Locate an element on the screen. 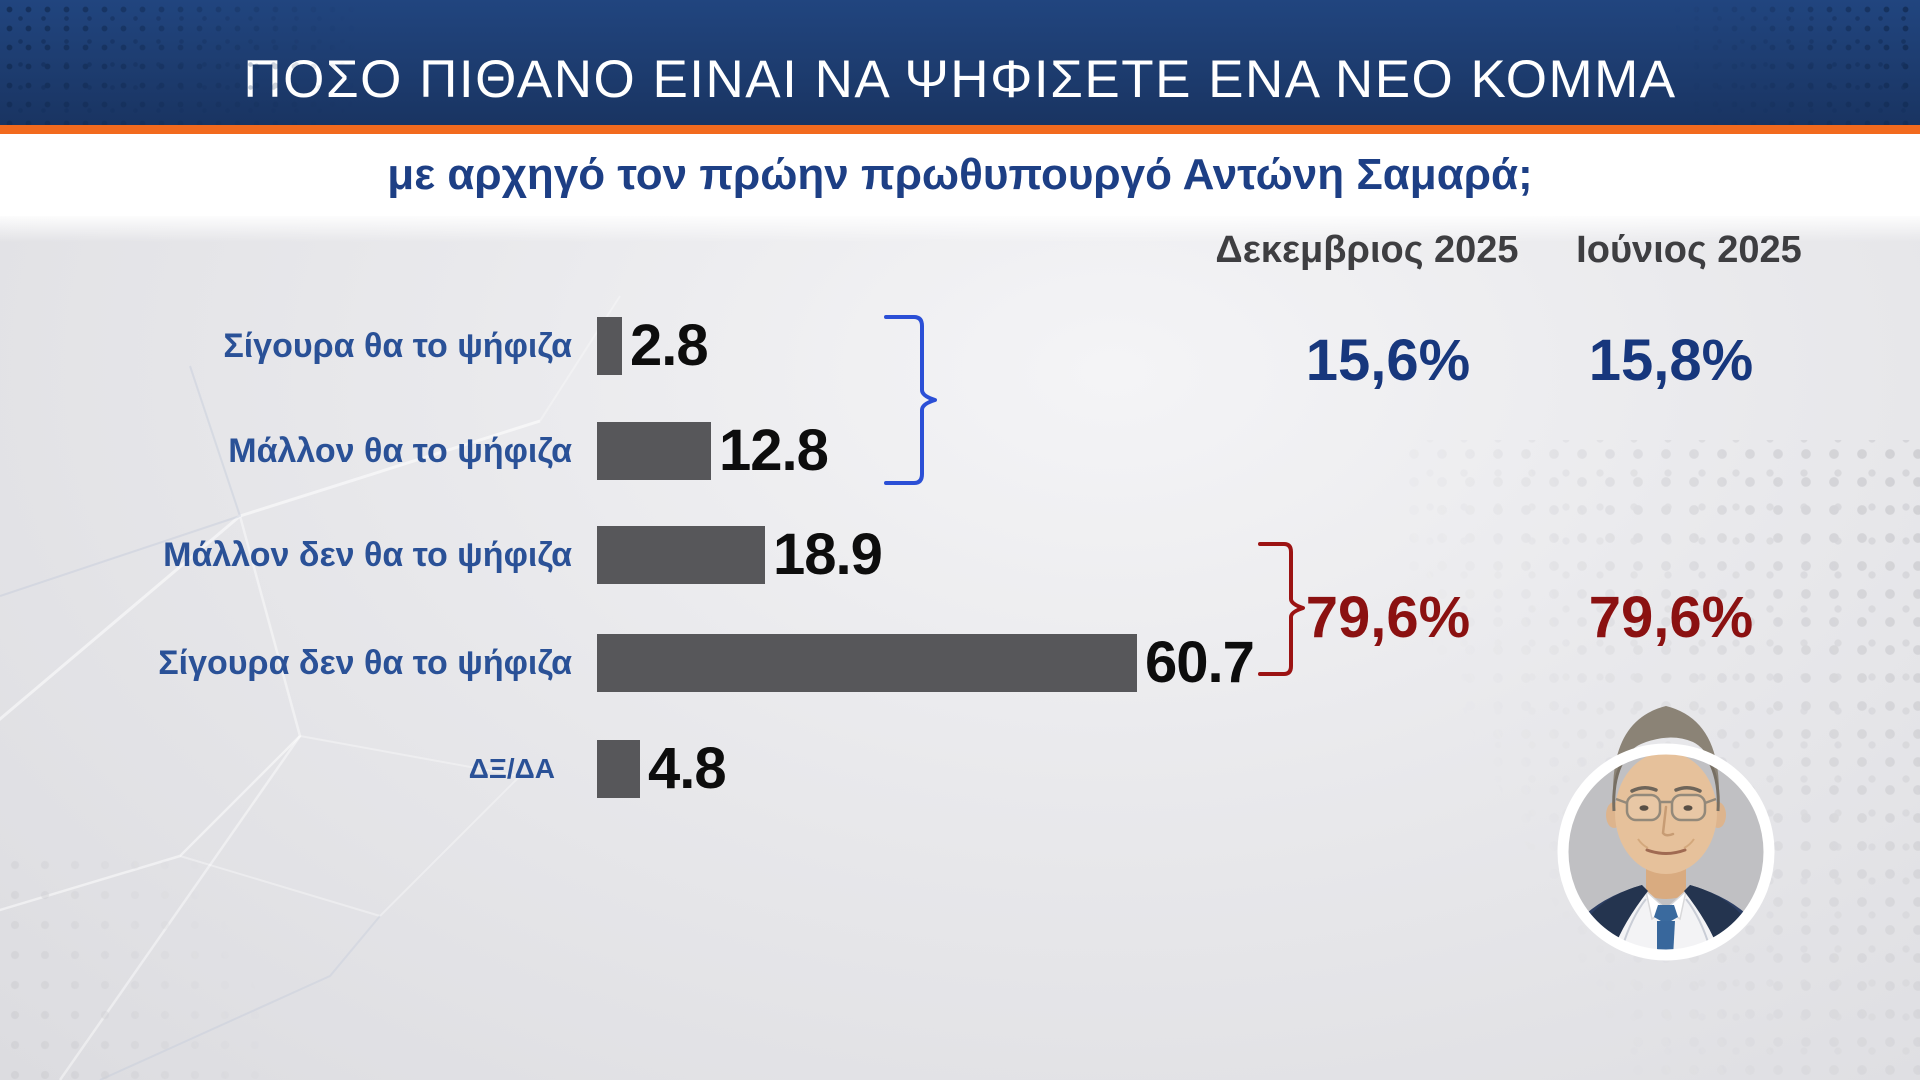 The height and width of the screenshot is (1080, 1920). bar-value: 4.8 is located at coordinates (687, 768).